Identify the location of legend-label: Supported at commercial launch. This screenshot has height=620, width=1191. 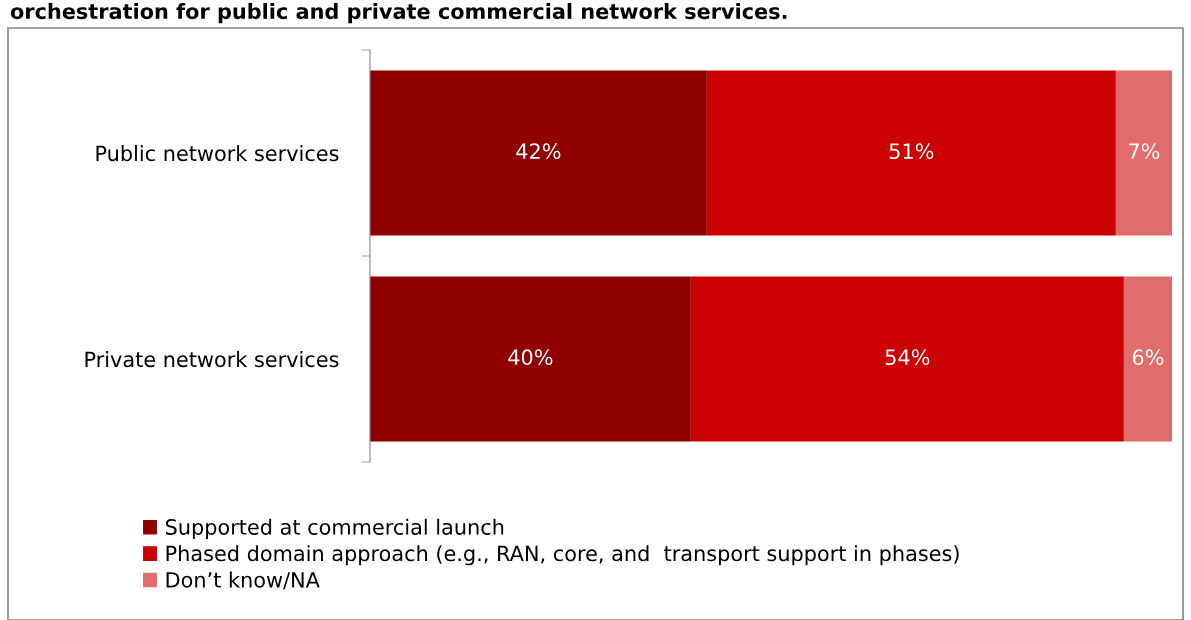
(334, 528).